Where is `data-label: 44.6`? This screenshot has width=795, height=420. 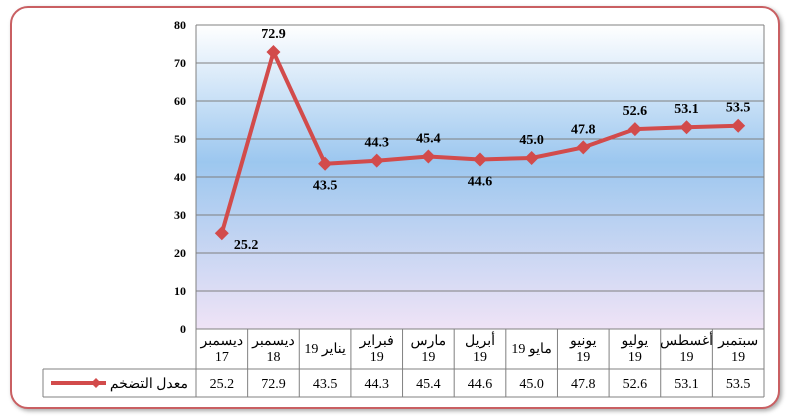
data-label: 44.6 is located at coordinates (480, 182).